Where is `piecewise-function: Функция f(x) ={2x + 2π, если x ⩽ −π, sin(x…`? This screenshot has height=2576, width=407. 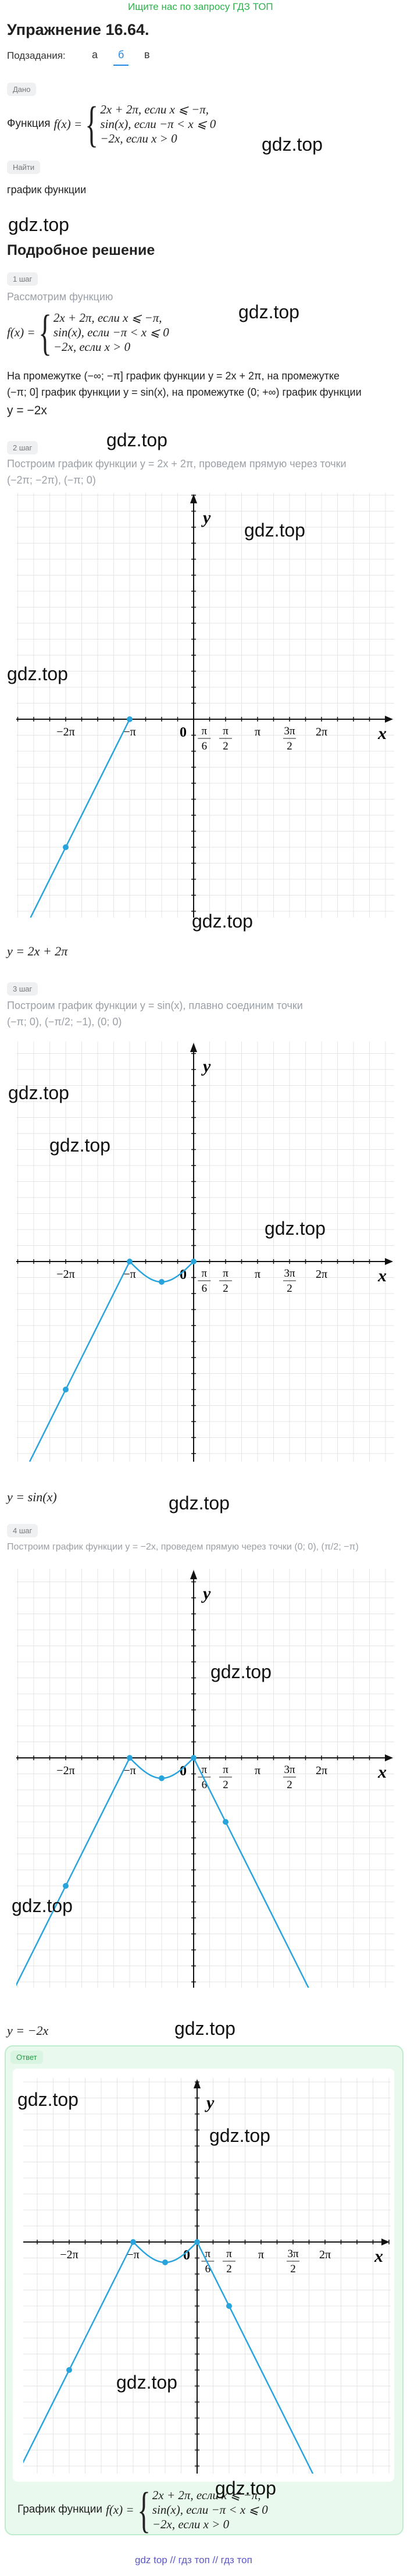 piecewise-function: Функция f(x) ={2x + 2π, если x ⩽ −π, sin(x… is located at coordinates (111, 124).